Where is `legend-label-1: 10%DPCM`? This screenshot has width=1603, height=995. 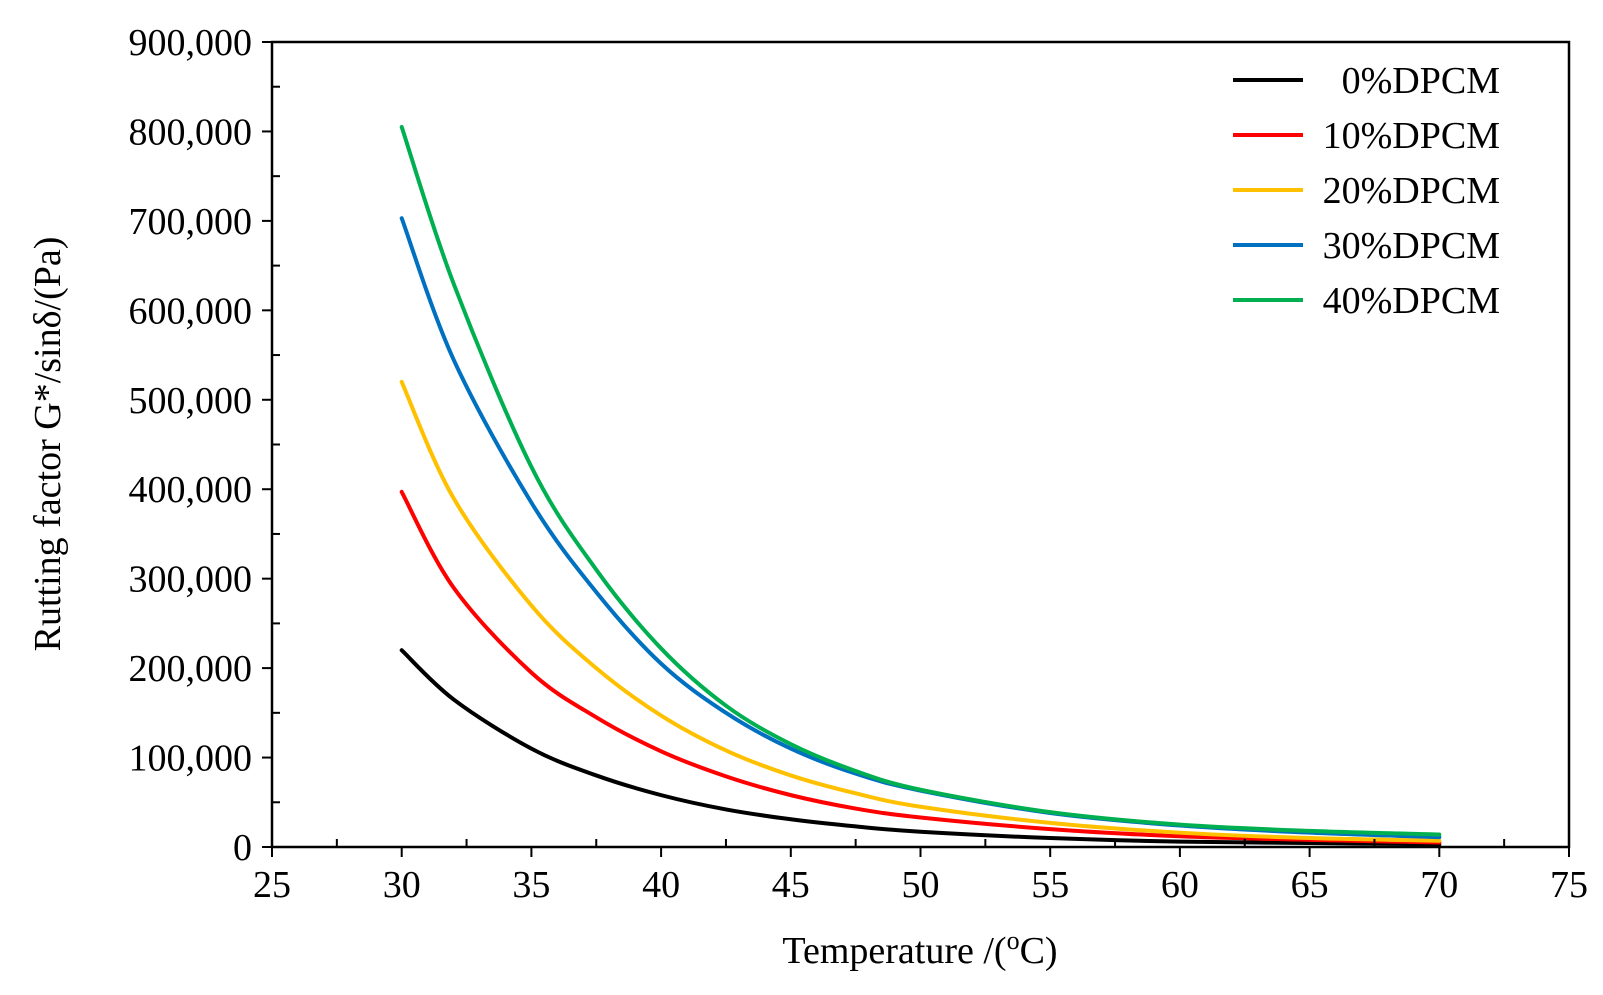
legend-label-1: 10%DPCM is located at coordinates (1411, 136).